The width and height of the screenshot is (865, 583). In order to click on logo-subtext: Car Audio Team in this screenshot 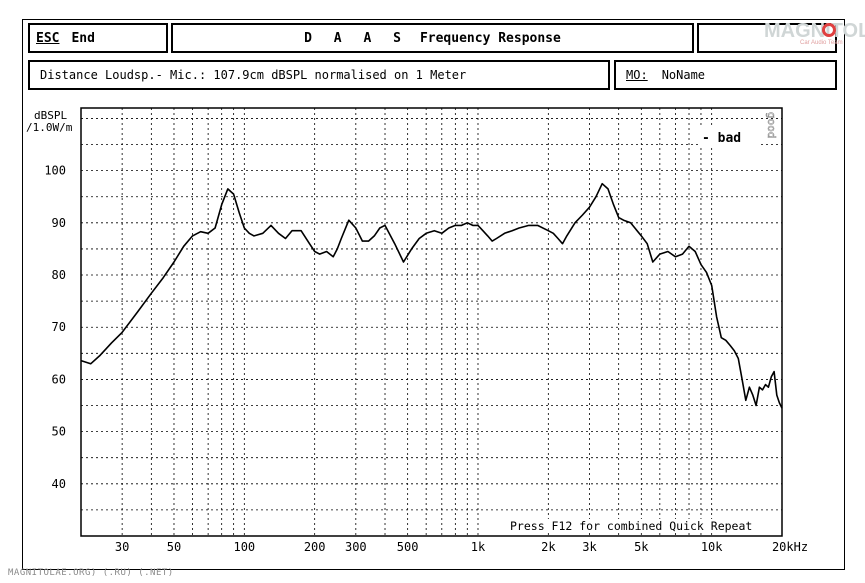, I will do `click(821, 43)`.